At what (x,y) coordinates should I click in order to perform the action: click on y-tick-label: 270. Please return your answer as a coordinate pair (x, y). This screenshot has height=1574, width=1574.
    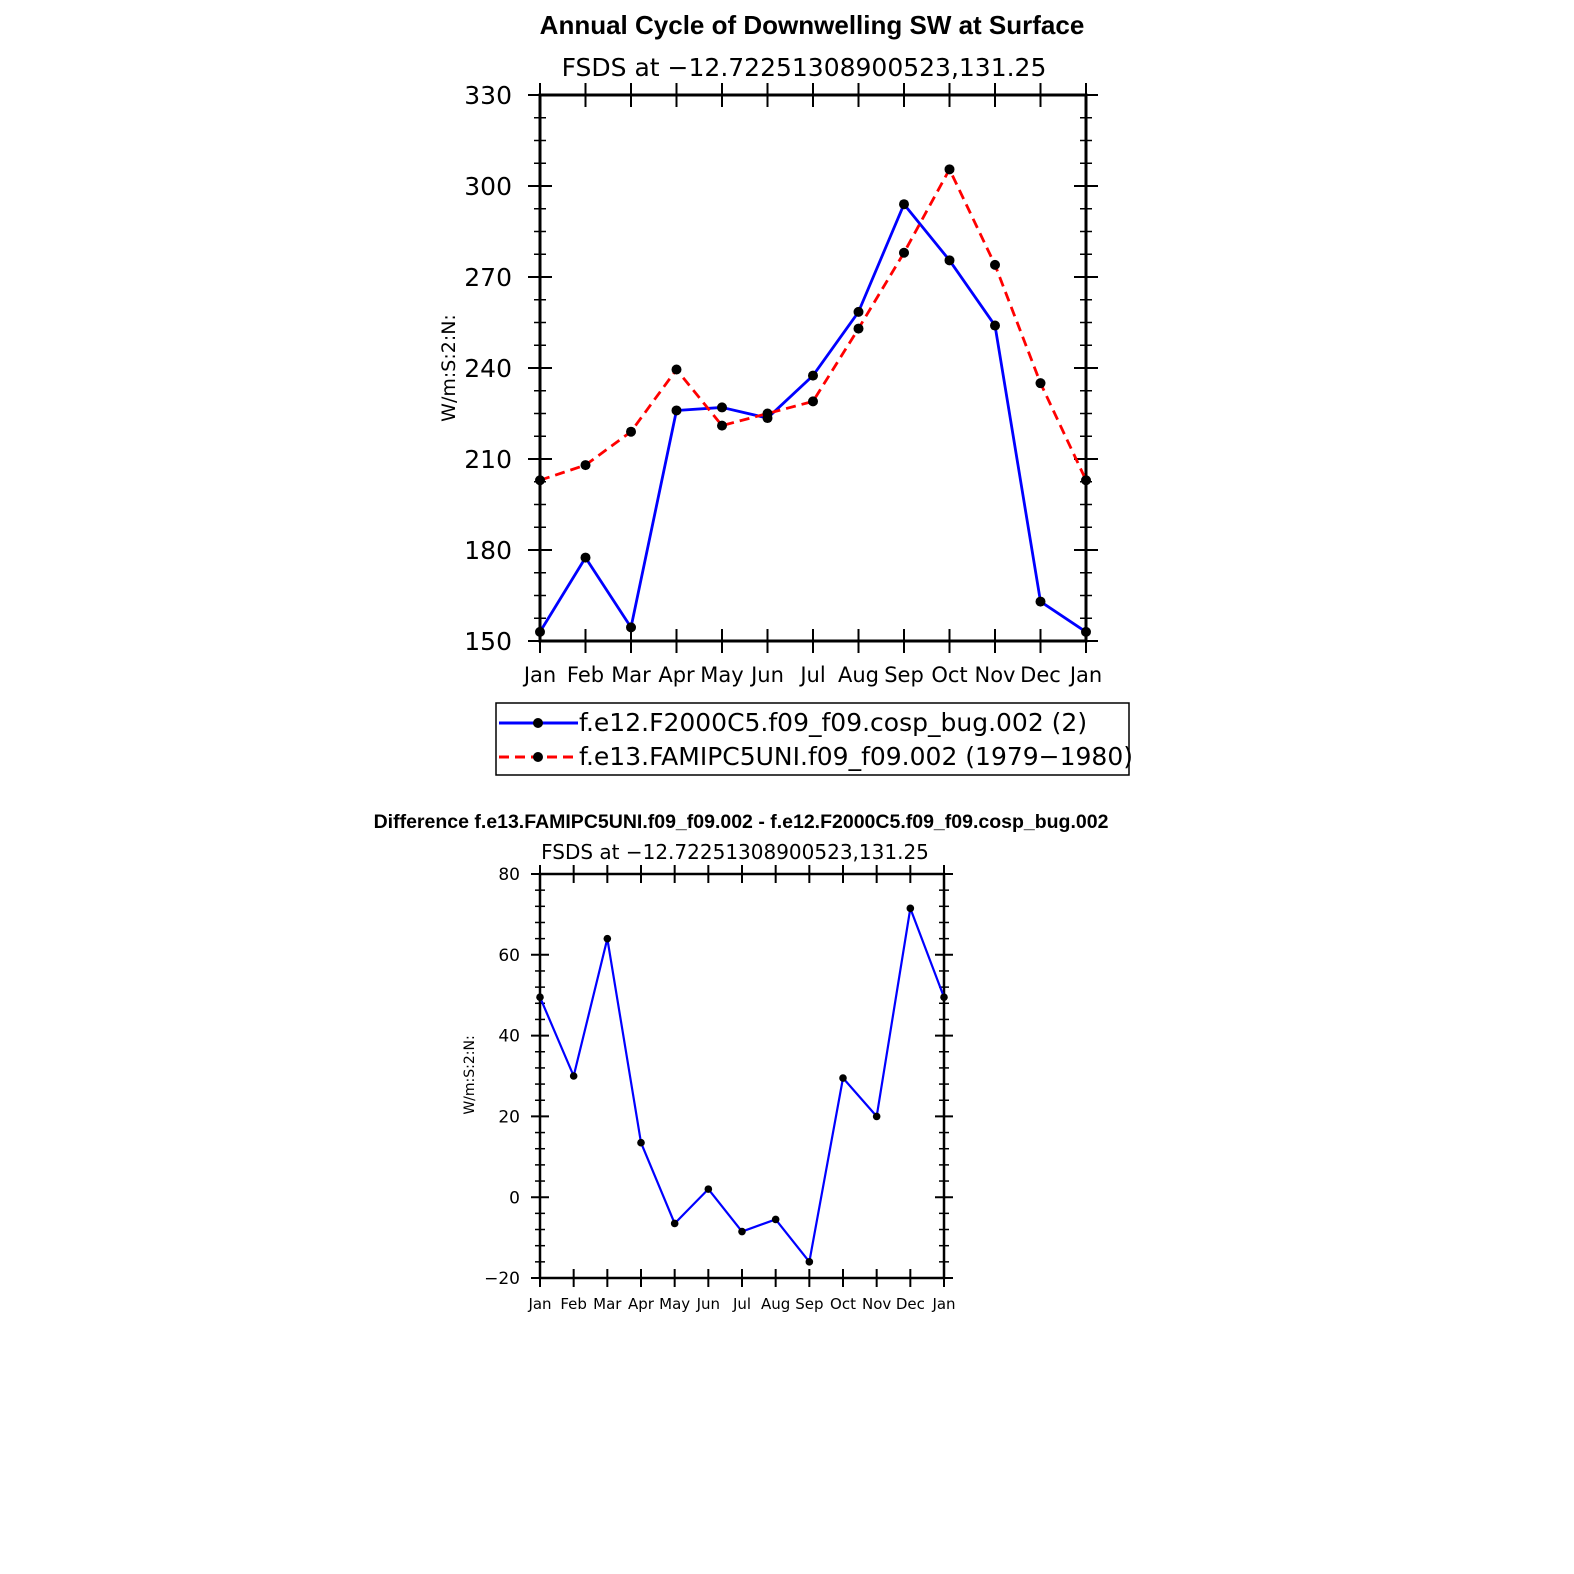
    Looking at the image, I should click on (488, 277).